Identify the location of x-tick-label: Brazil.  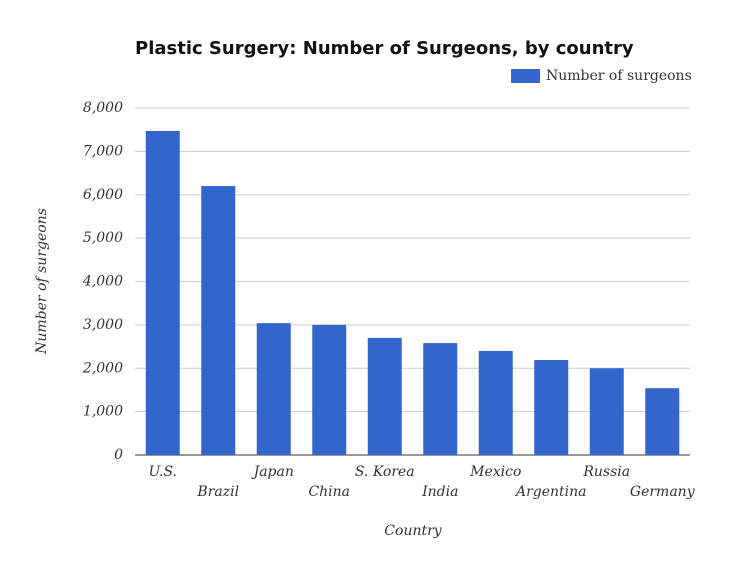
(217, 492).